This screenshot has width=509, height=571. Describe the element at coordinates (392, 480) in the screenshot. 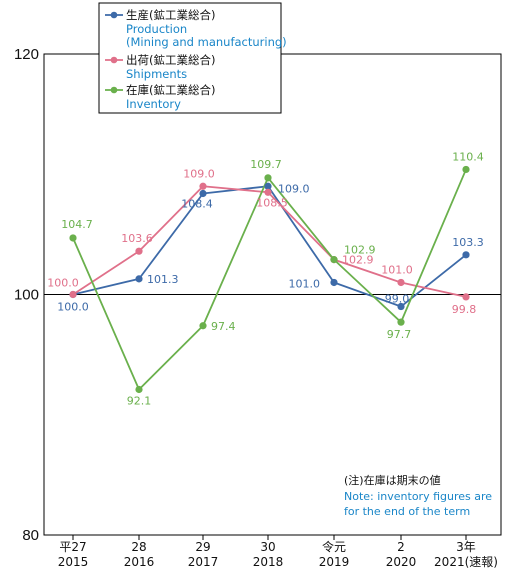

I see `note-jp: (注)在庫は期末の値` at that location.